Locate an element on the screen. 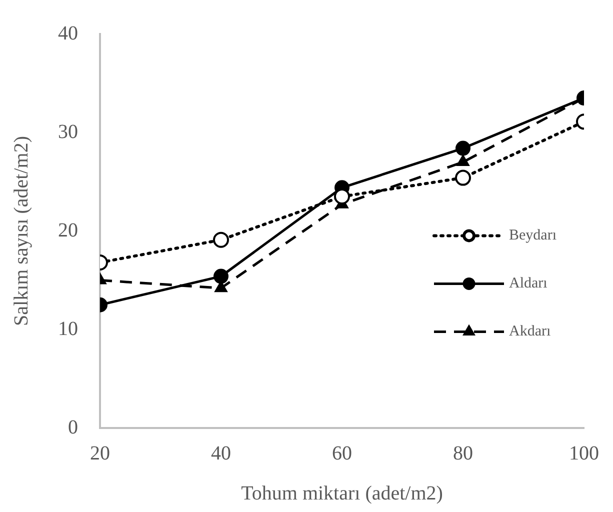  x-tick-label: 20 is located at coordinates (100, 453).